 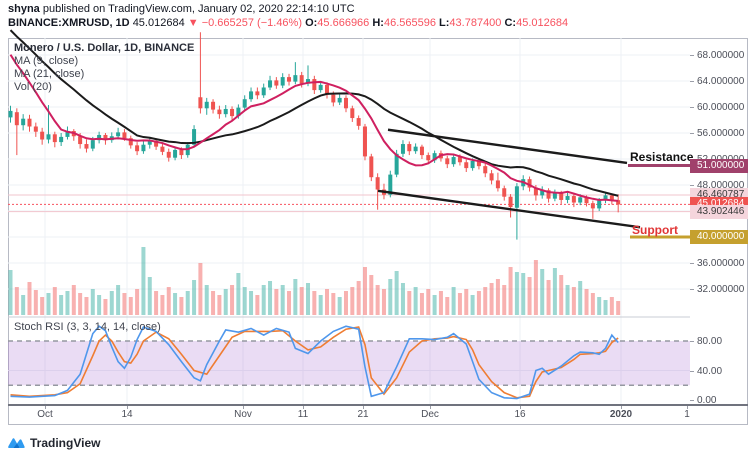 What do you see at coordinates (719, 263) in the screenshot?
I see `price-tick-36: 36.000000` at bounding box center [719, 263].